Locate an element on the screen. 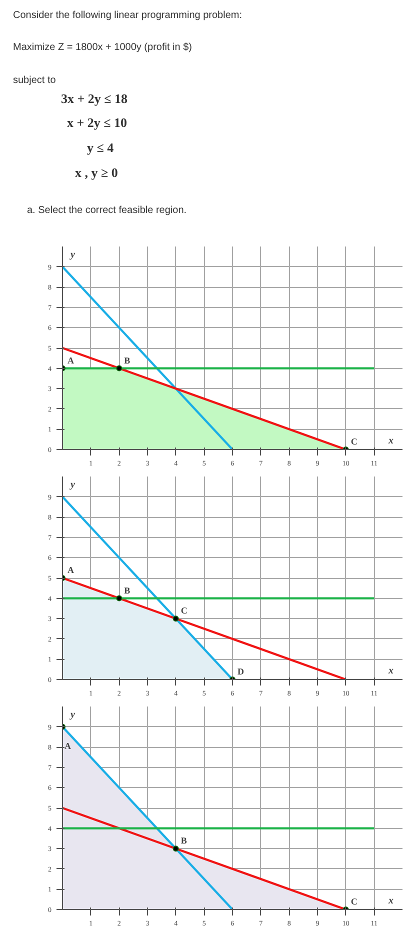  text: Consider the following linear programming problem: is located at coordinates (127, 16).